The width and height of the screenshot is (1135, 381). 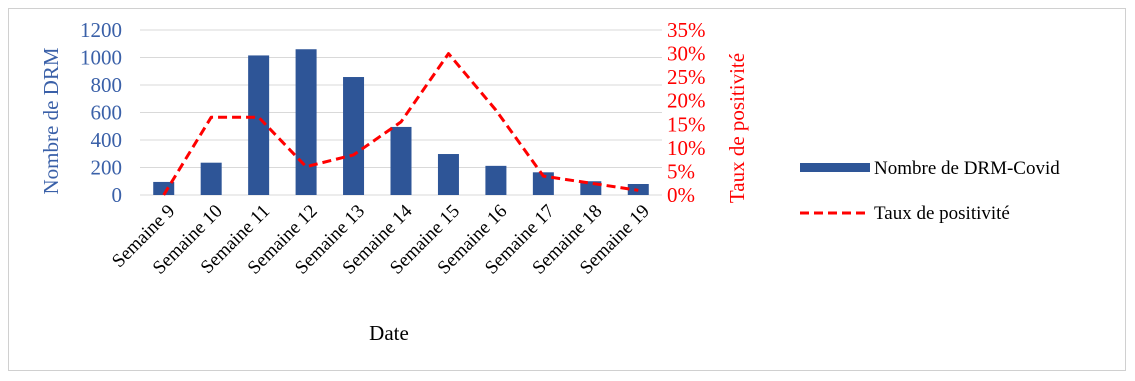 I want to click on left-axis-ticks: 0 200 400 600 800 1000 1200, so click(x=101, y=112).